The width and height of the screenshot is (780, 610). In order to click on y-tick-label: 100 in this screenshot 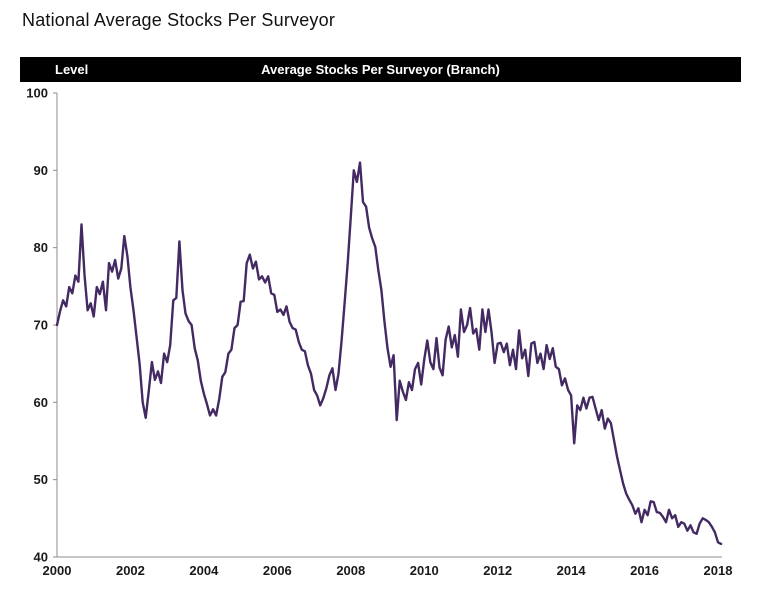, I will do `click(37, 93)`.